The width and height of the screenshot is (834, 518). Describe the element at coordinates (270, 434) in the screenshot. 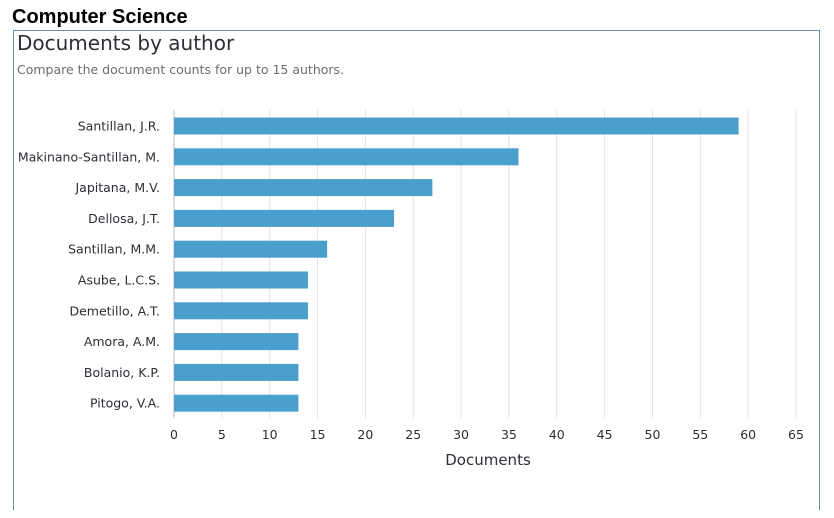

I see `x-tick-label: 10` at that location.